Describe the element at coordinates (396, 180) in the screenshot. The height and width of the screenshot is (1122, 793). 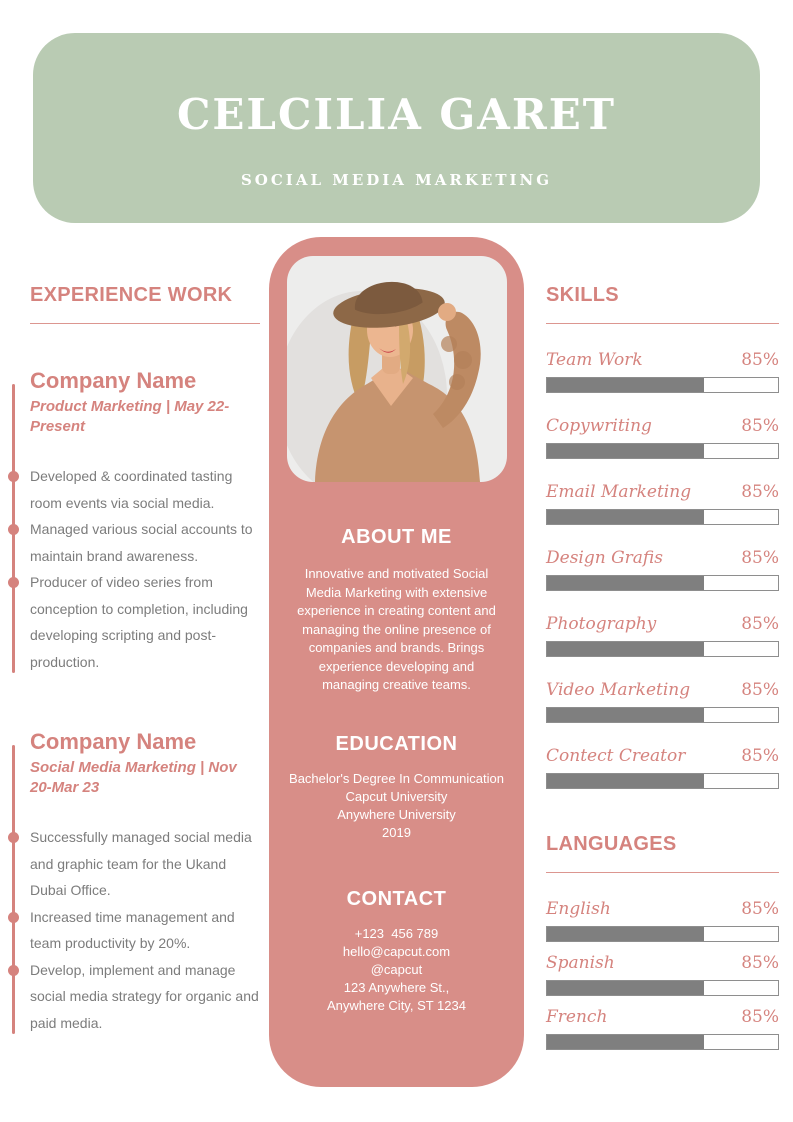
I see `person-title: SOCIAL MEDIA MARKETING` at that location.